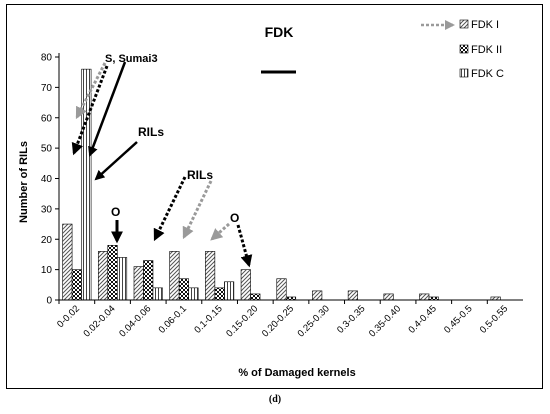 Image resolution: width=550 pixels, height=414 pixels. I want to click on legend-label-fdk-c: FDK C, so click(487, 74).